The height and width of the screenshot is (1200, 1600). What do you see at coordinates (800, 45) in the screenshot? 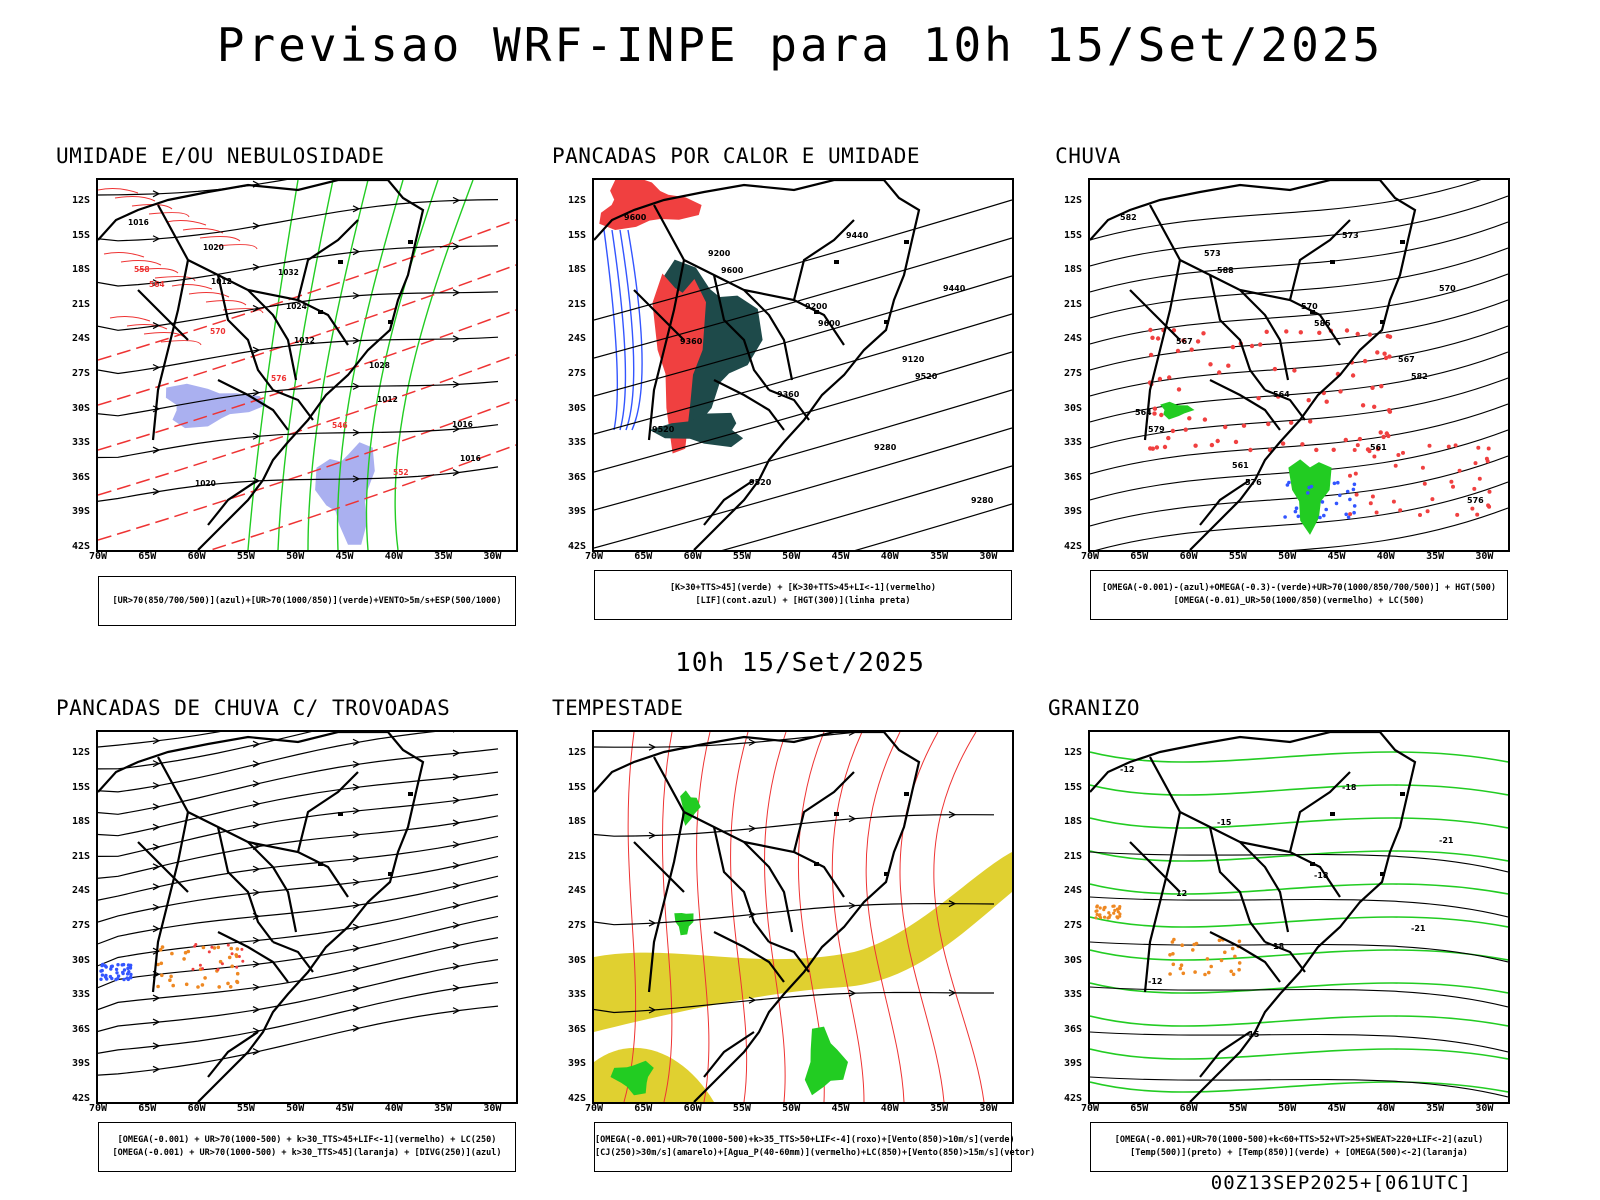
I see `main-title: Previsao WRF-INPE para 10h 15/Set/2025` at bounding box center [800, 45].